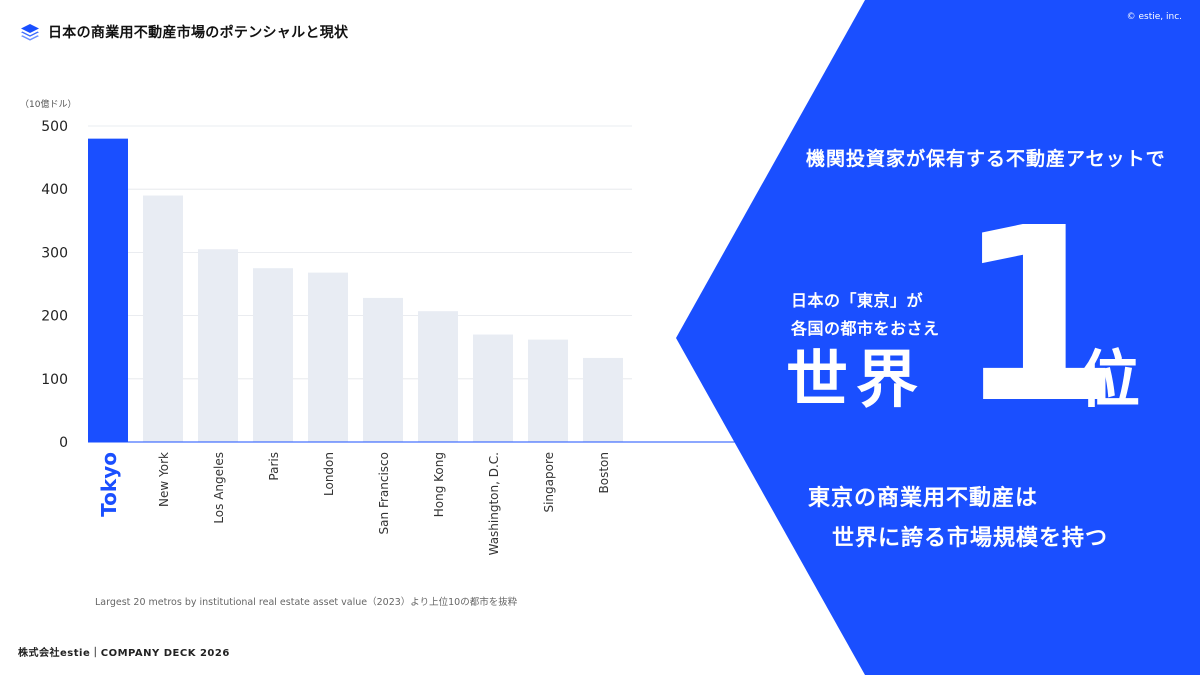 Image resolution: width=1200 pixels, height=675 pixels. Describe the element at coordinates (218, 345) in the screenshot. I see `bar-los-angeles` at that location.